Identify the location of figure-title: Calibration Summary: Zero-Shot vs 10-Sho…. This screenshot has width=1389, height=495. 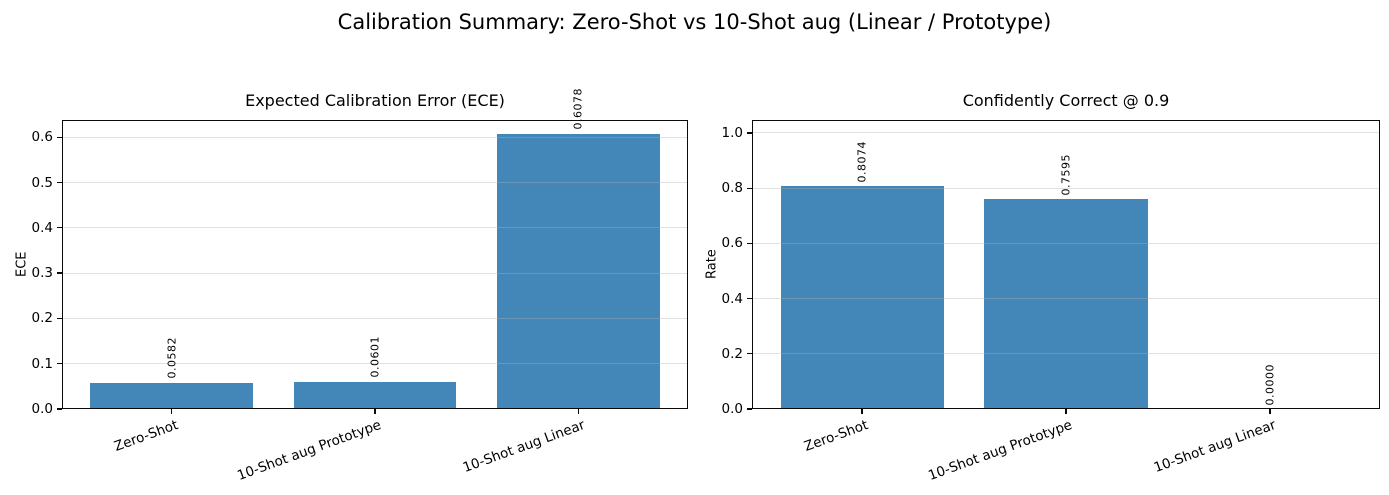
(694, 22).